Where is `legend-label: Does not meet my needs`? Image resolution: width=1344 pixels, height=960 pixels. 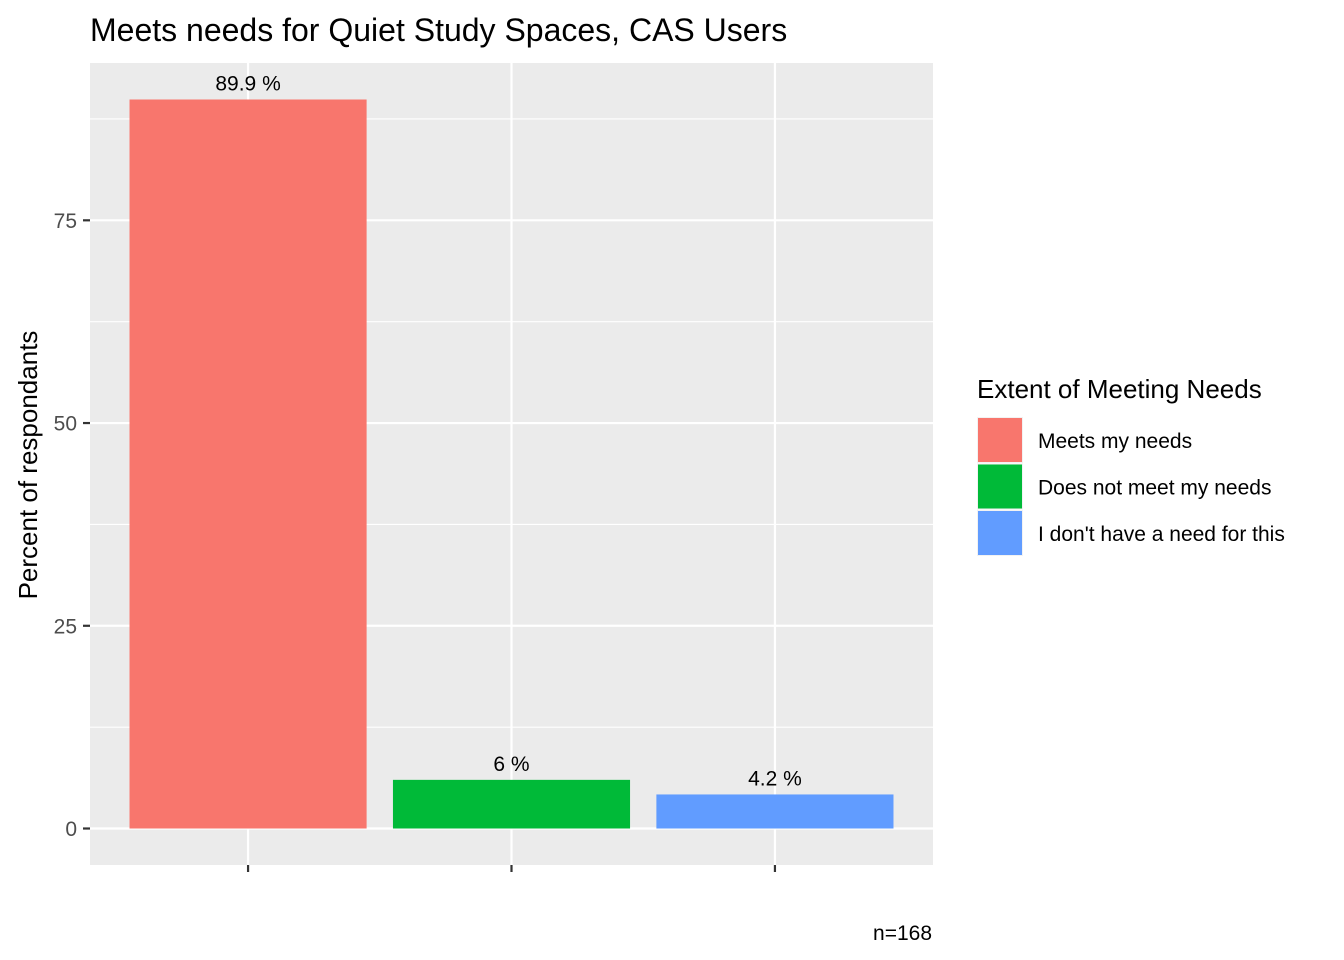 legend-label: Does not meet my needs is located at coordinates (1154, 488).